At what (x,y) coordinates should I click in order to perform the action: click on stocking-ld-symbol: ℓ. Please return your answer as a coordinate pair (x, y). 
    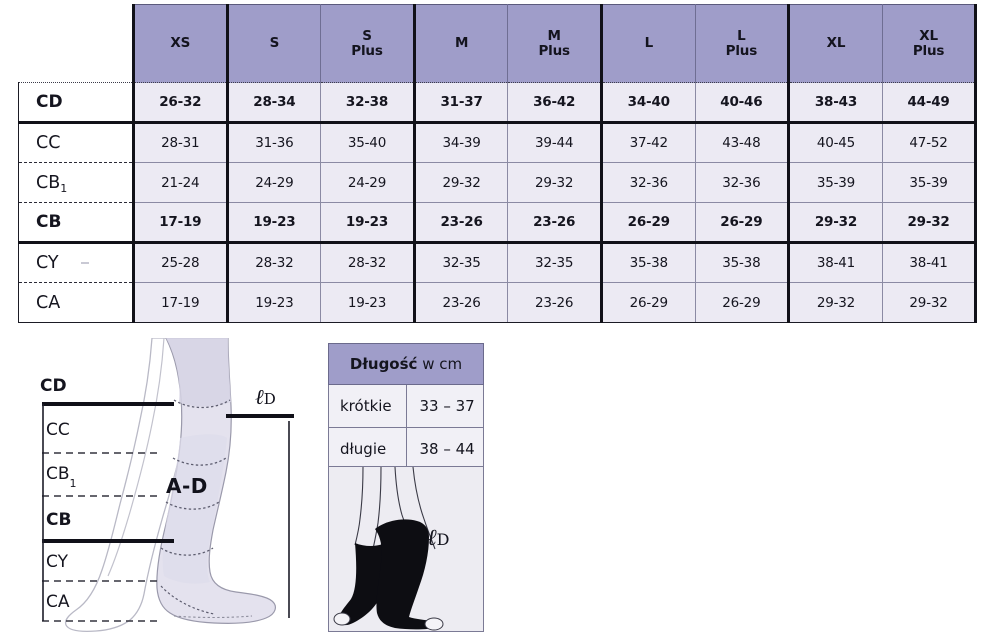
    Looking at the image, I should click on (432, 538).